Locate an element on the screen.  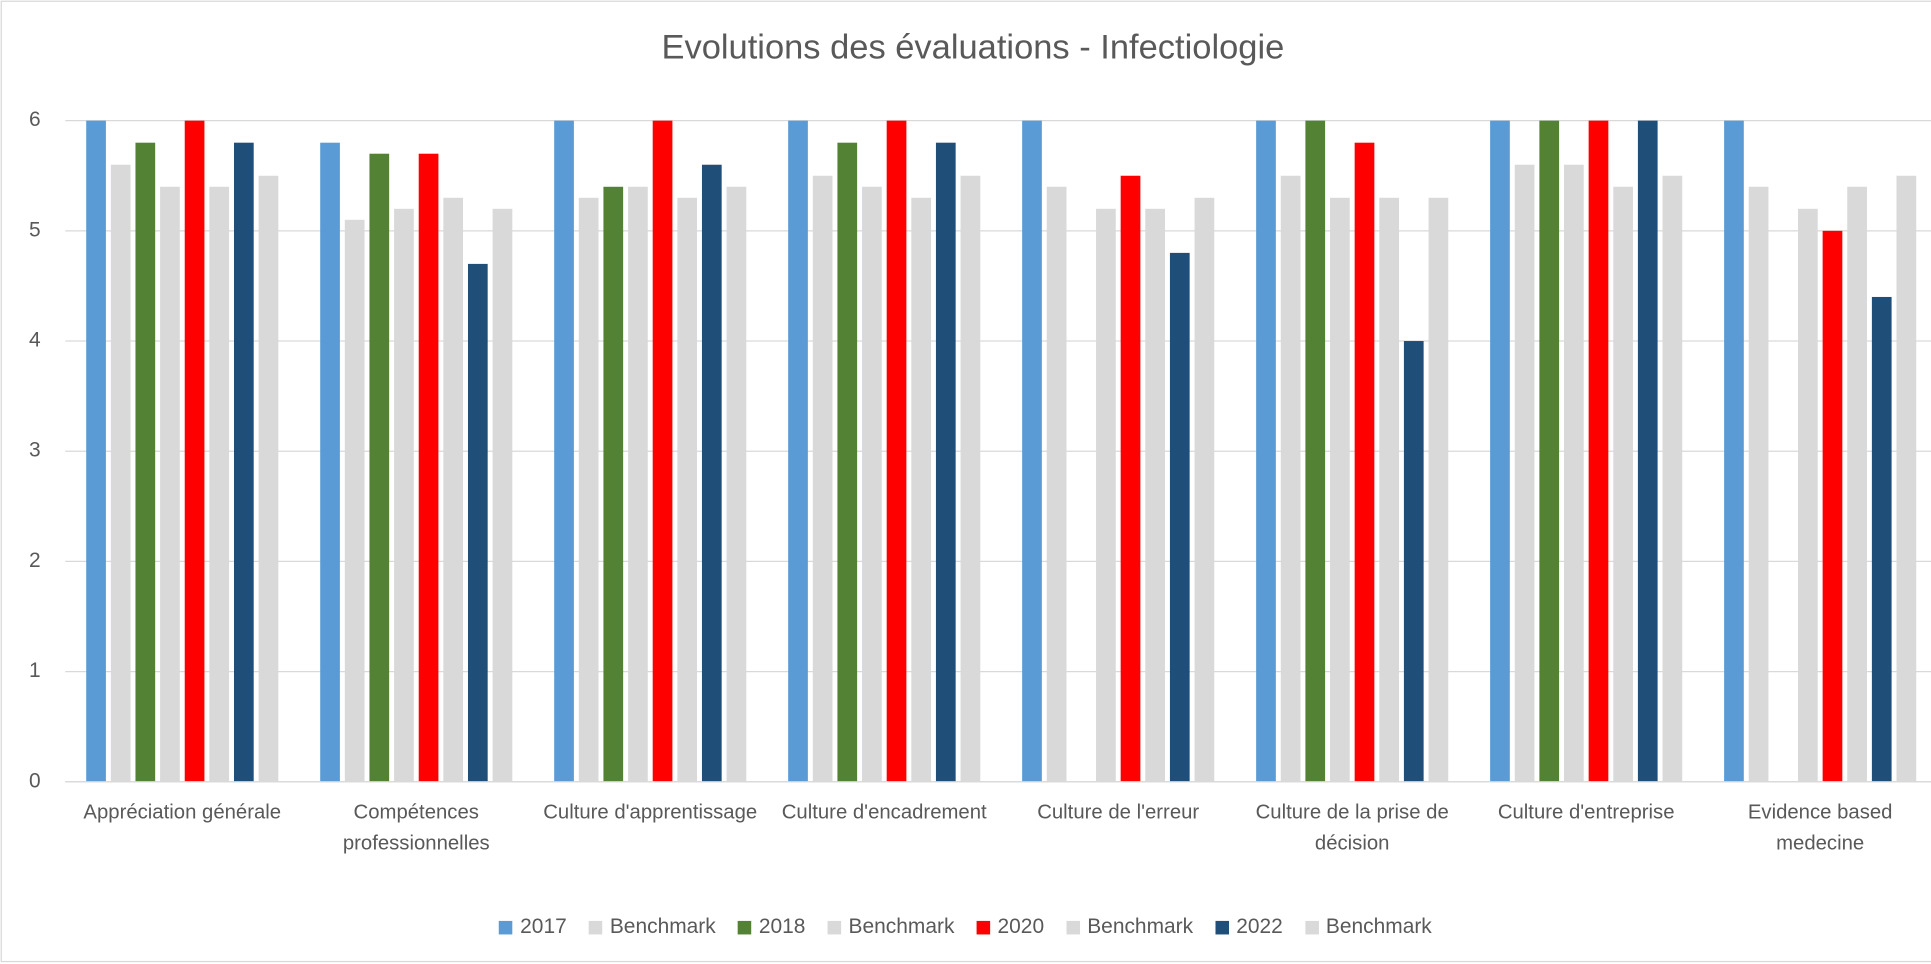
legend-item: 2020 is located at coordinates (1010, 927).